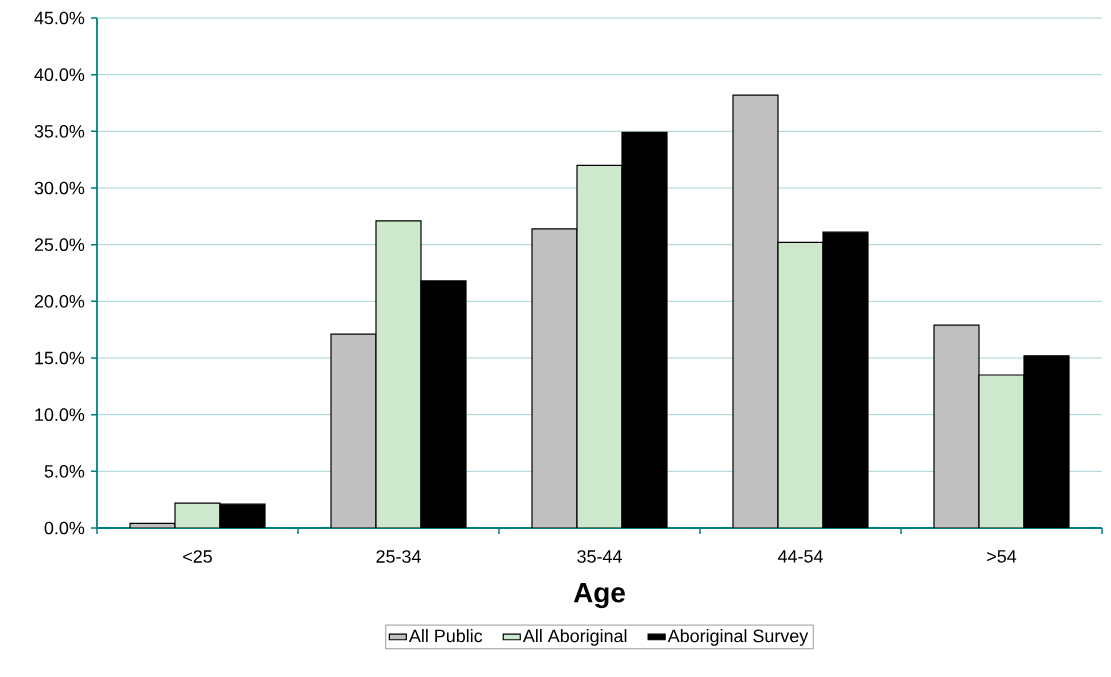 The width and height of the screenshot is (1111, 677). Describe the element at coordinates (738, 637) in the screenshot. I see `legend-label: Aboriginal Survey` at that location.